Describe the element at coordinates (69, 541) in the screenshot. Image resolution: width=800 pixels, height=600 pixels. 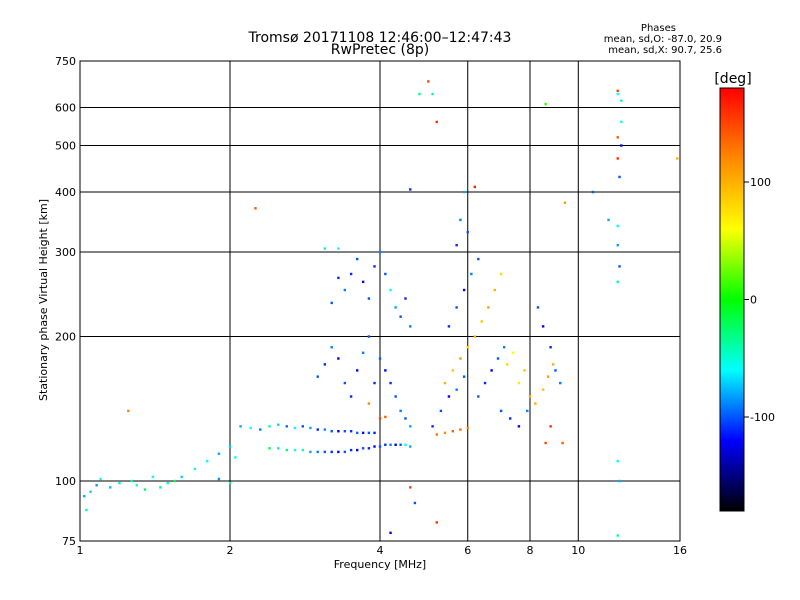
I see `y-tick-label: 75` at that location.